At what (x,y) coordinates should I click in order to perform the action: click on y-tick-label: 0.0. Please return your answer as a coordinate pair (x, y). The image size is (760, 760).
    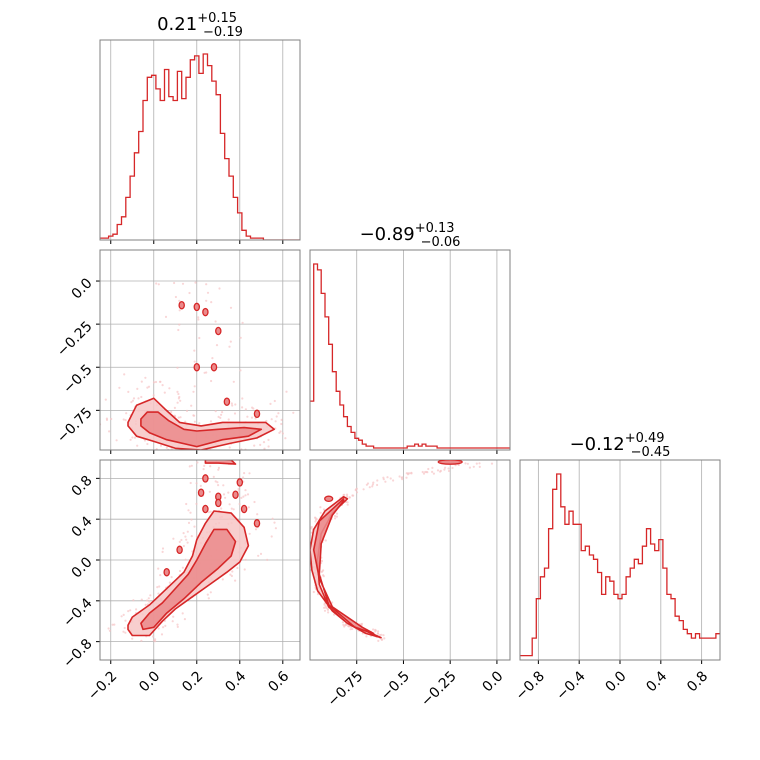
    Looking at the image, I should click on (82, 288).